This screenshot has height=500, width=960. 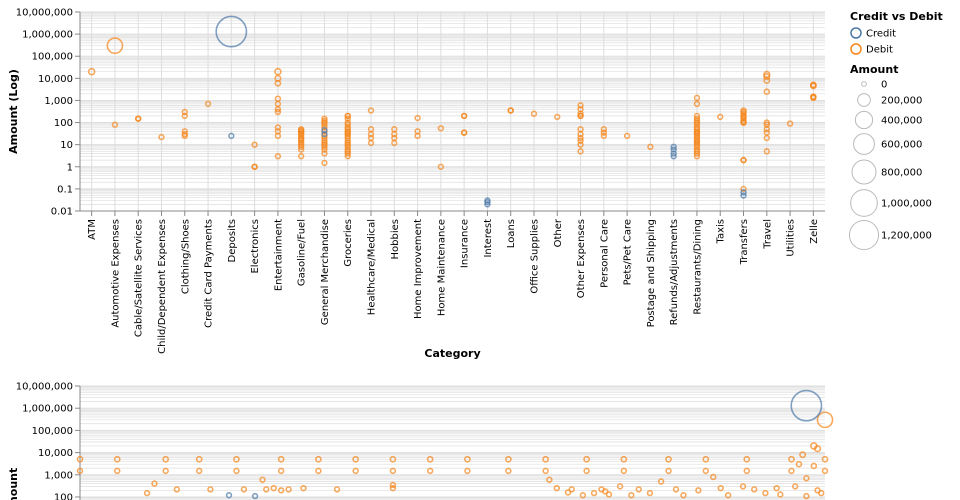 What do you see at coordinates (255, 246) in the screenshot?
I see `x-tick-label-electronics: Electronics` at bounding box center [255, 246].